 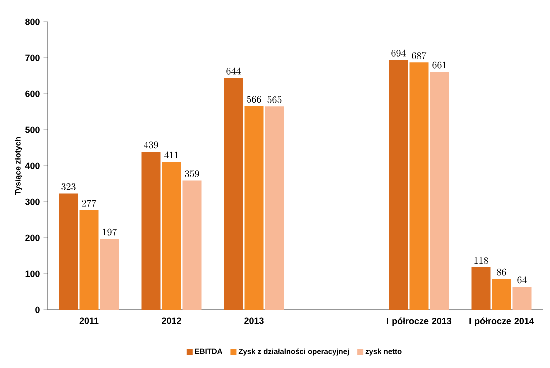 What do you see at coordinates (419, 322) in the screenshot?
I see `x-tick-label: I półrocze 2013` at bounding box center [419, 322].